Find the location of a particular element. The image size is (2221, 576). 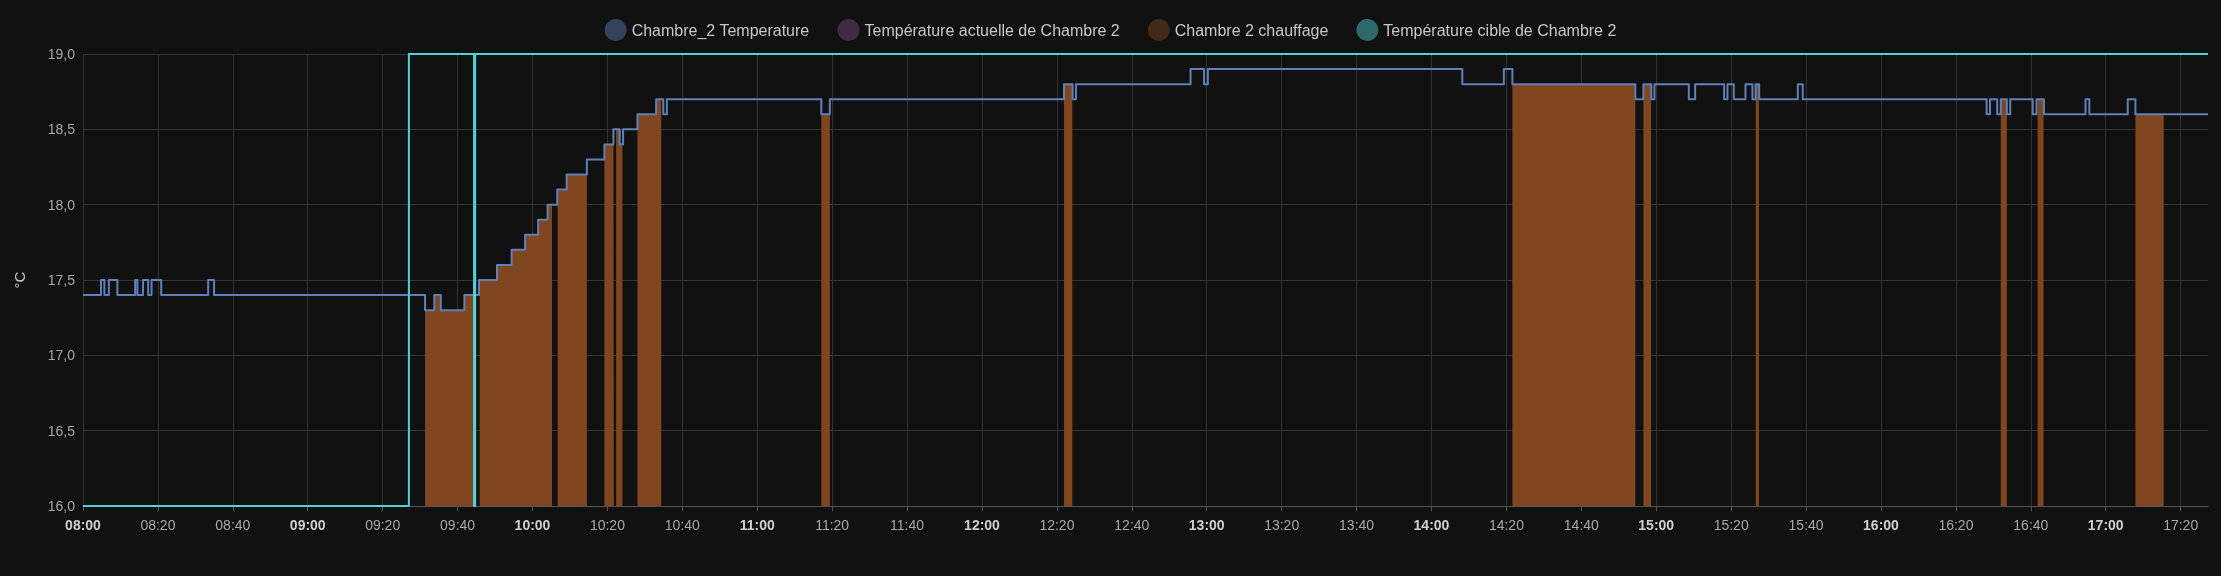

y-tick-label: 16,0 is located at coordinates (61, 506).